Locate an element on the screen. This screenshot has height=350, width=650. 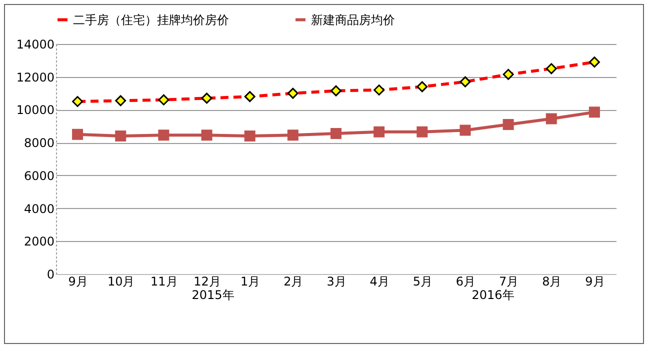
y-tick-label: 14000 is located at coordinates (35, 45).